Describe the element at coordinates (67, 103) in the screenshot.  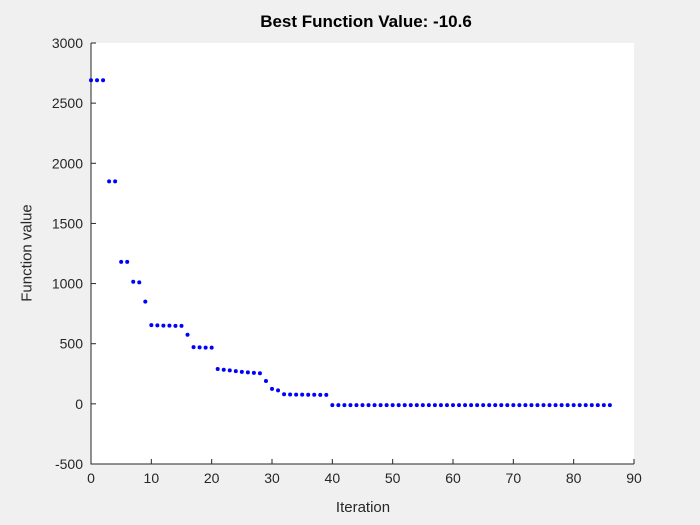
I see `y-tick-label: 2500` at that location.